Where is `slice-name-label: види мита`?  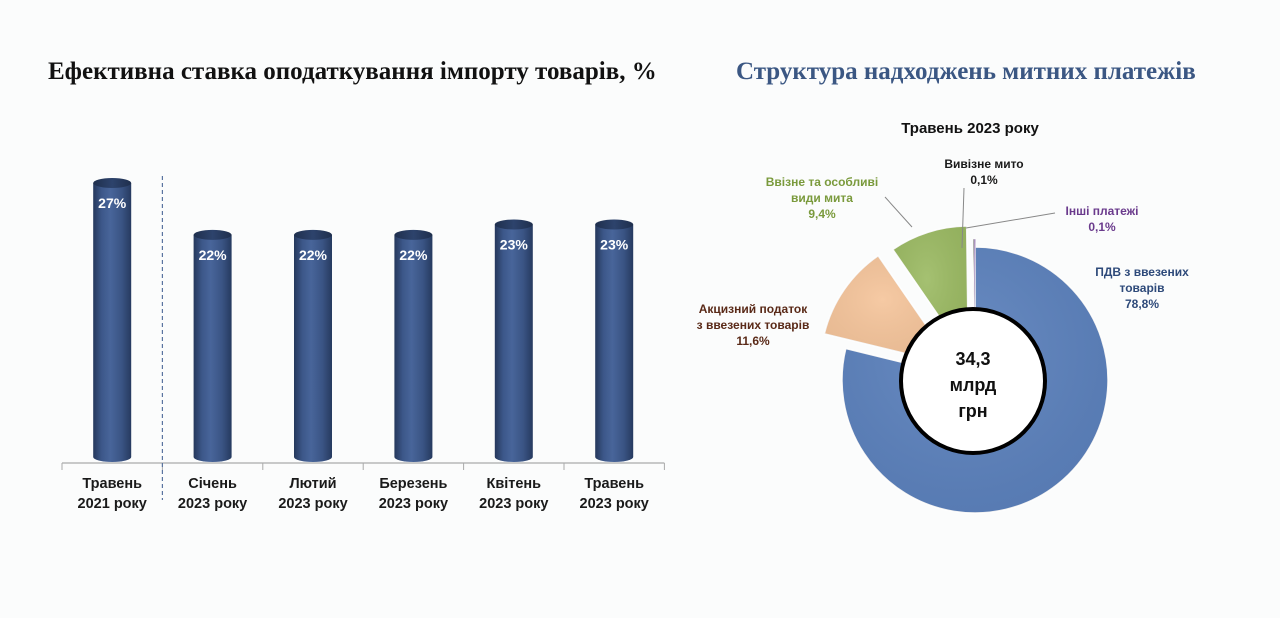 slice-name-label: види мита is located at coordinates (822, 198).